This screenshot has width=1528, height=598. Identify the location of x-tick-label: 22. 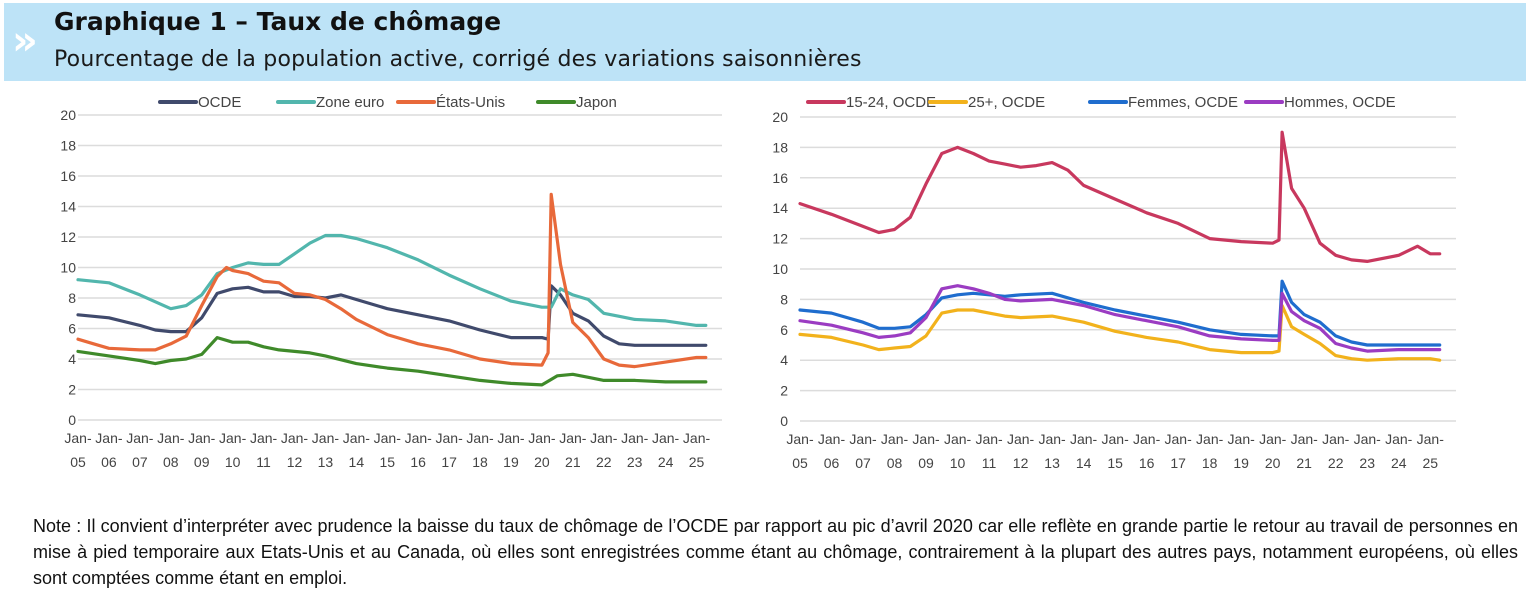
(1336, 463).